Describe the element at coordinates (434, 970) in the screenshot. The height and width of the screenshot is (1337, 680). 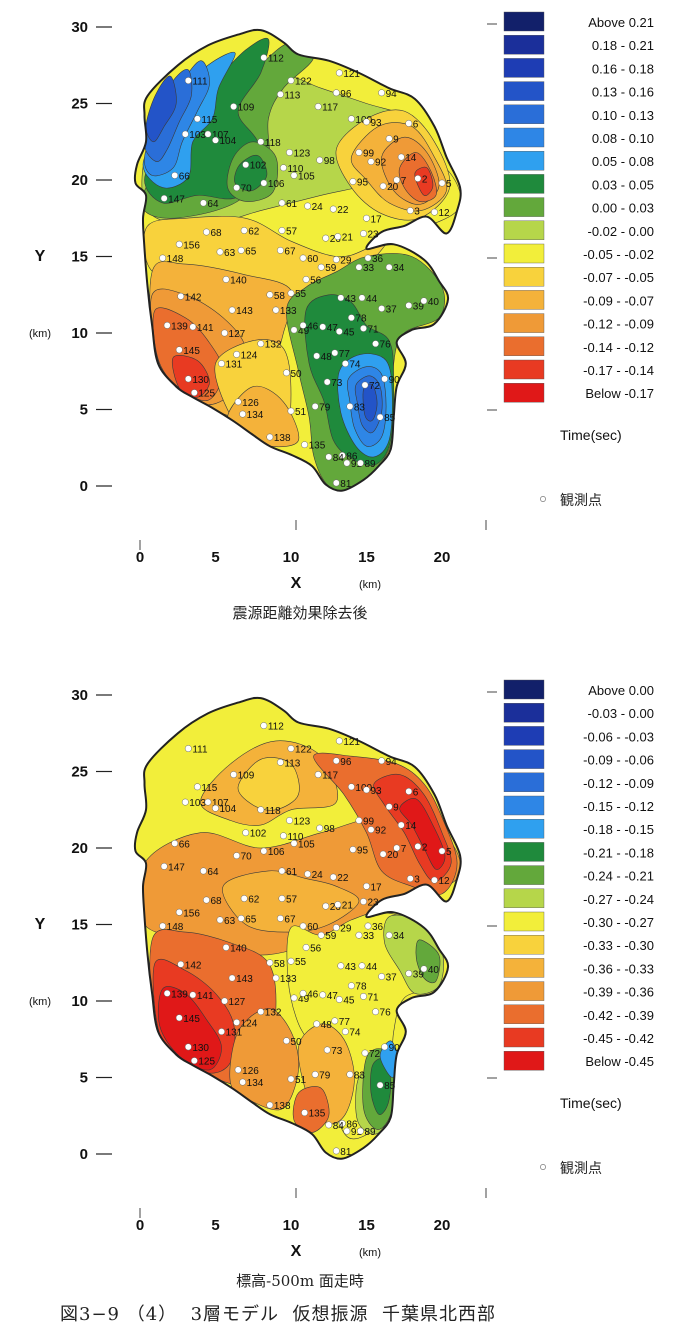
I see `station-label: 40` at that location.